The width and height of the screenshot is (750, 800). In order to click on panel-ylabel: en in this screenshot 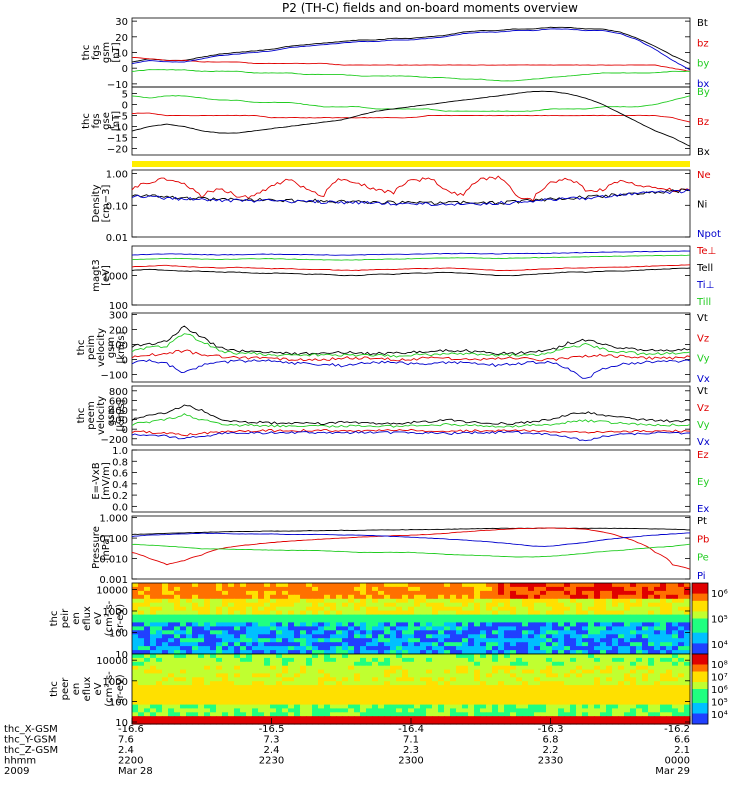, I will do `click(76, 618)`.